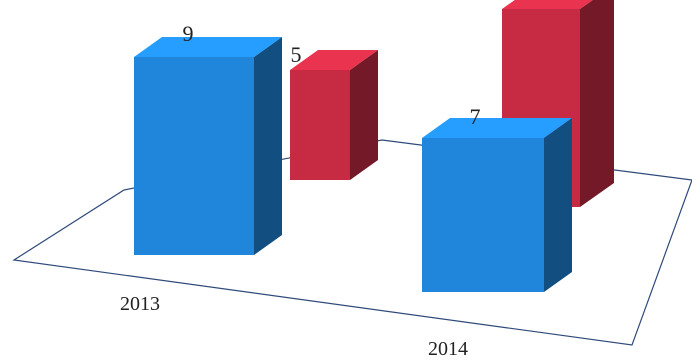 Image resolution: width=692 pixels, height=360 pixels. I want to click on bar-back-2013-value-label: 5, so click(296, 54).